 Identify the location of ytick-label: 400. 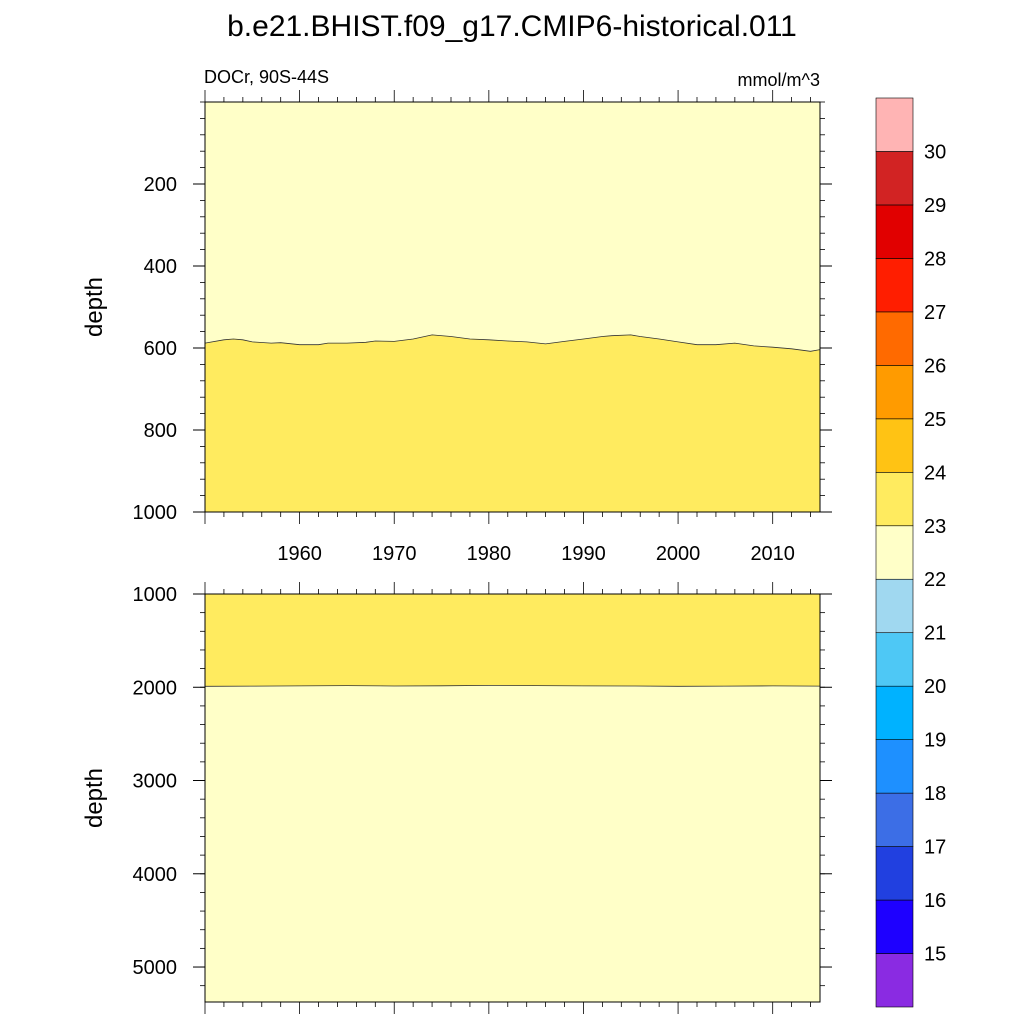
(160, 267).